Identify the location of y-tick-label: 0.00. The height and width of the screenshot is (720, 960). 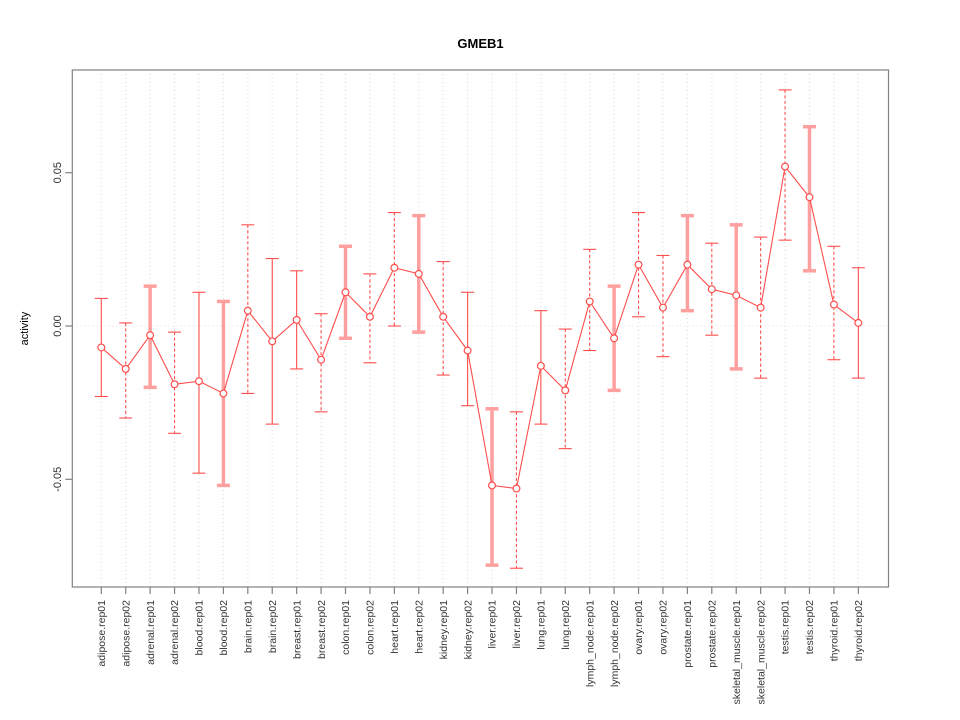
(58, 325).